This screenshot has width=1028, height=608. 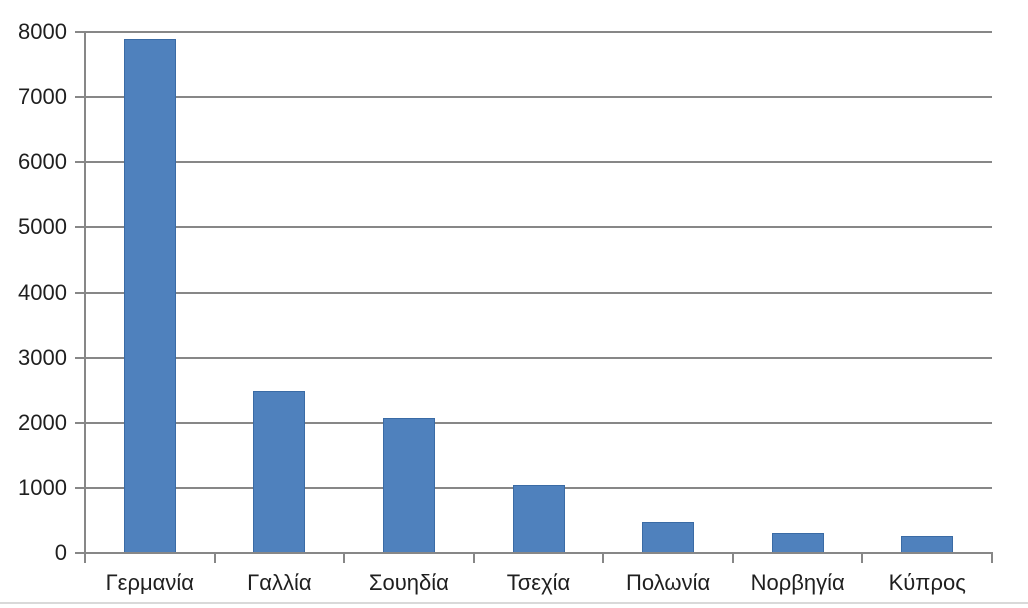 I want to click on y-tick-label: 1000, so click(x=42, y=487).